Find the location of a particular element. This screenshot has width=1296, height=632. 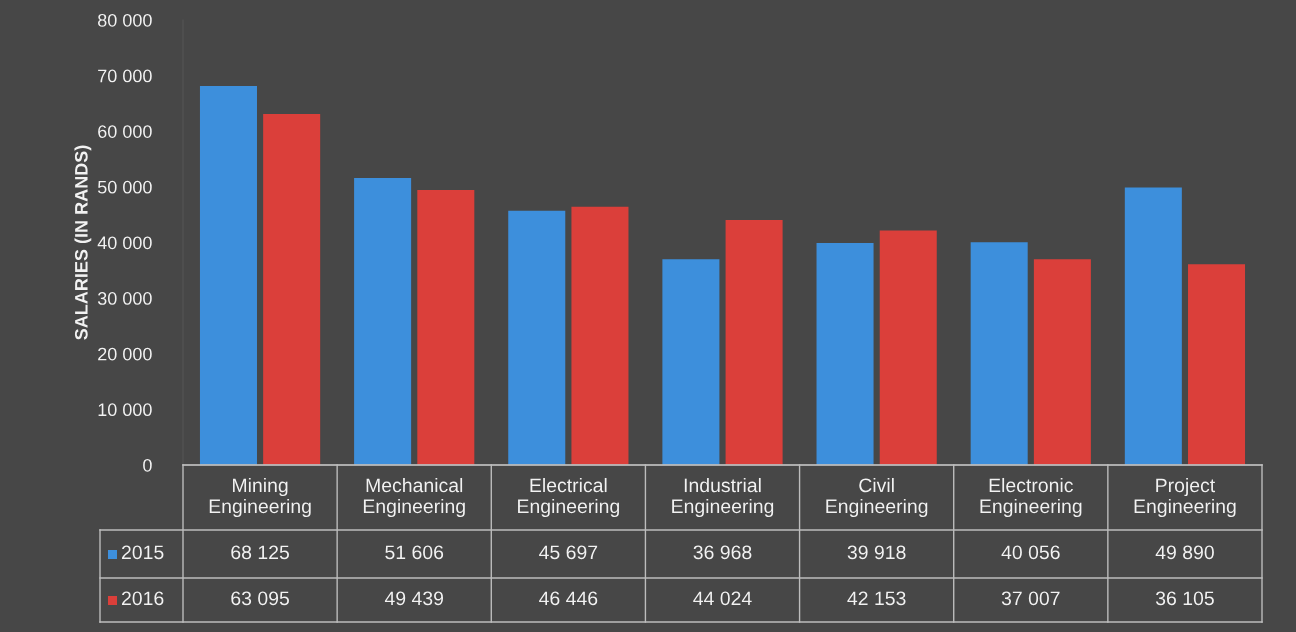

data-label: 46 446 is located at coordinates (568, 598).